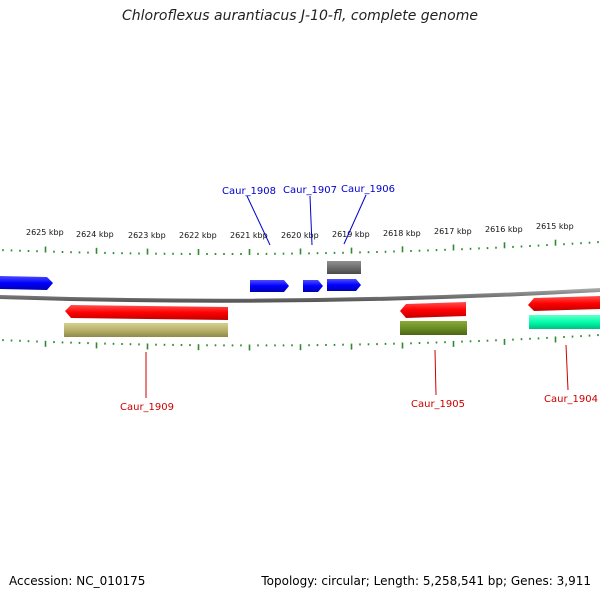 The width and height of the screenshot is (600, 600). Describe the element at coordinates (564, 322) in the screenshot. I see `feature-teal-block` at that location.